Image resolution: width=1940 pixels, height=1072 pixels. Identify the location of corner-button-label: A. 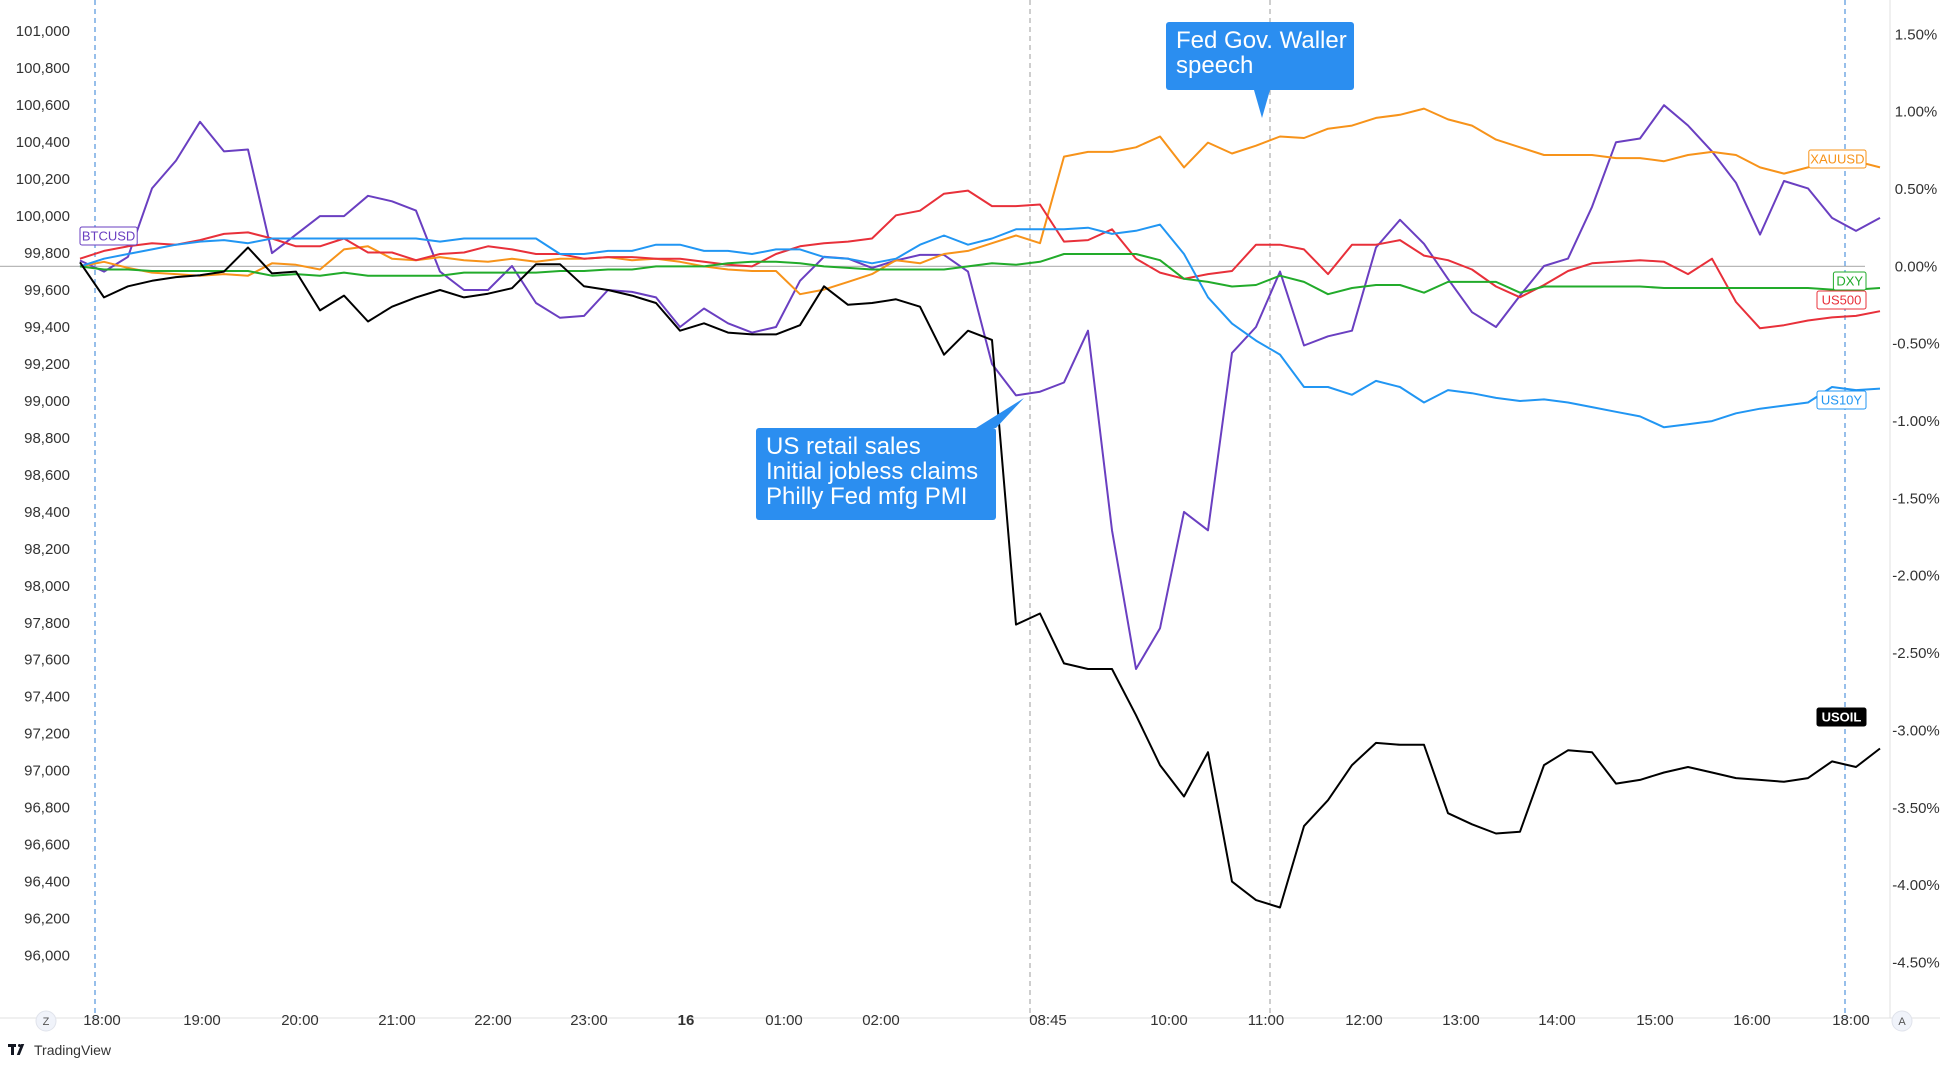
(1902, 1022).